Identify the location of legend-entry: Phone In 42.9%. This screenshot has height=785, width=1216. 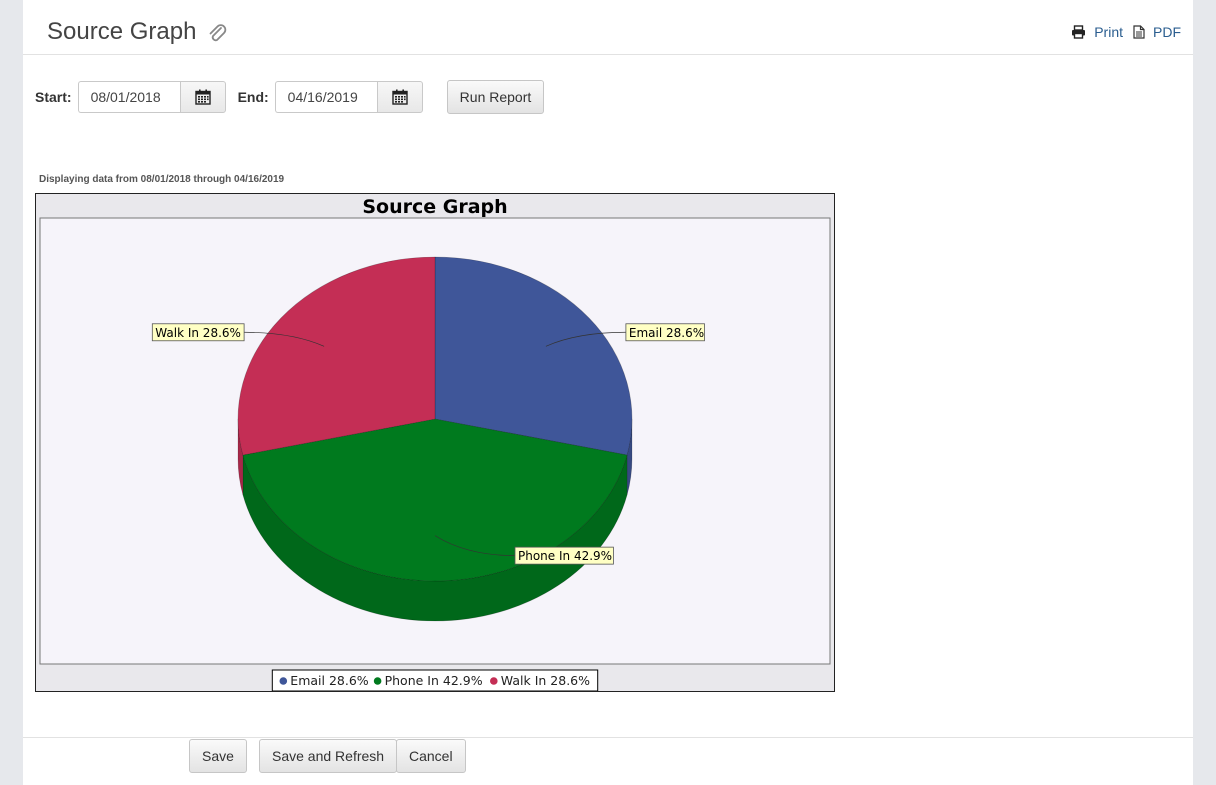
(434, 680).